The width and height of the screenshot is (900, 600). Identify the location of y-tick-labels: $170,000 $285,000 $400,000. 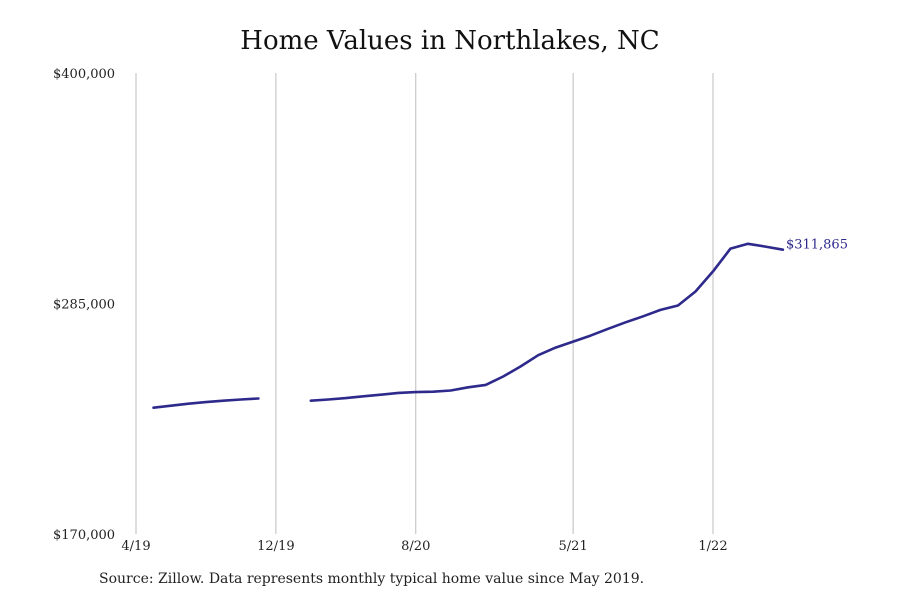
(84, 305).